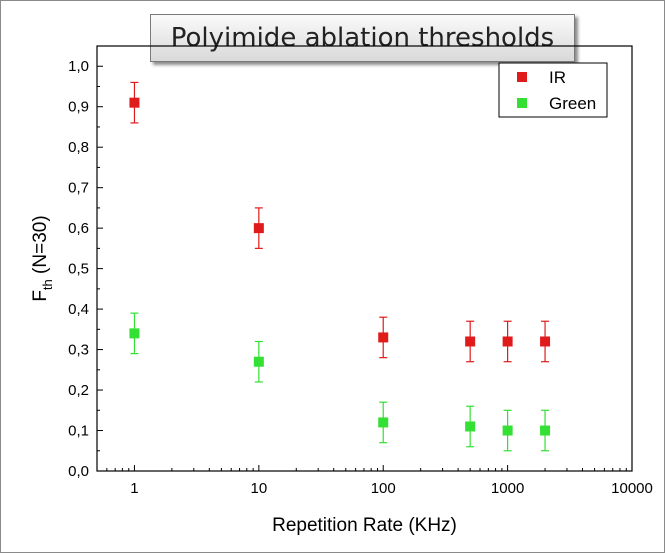  Describe the element at coordinates (78, 147) in the screenshot. I see `y-tick-label: 0,8` at that location.